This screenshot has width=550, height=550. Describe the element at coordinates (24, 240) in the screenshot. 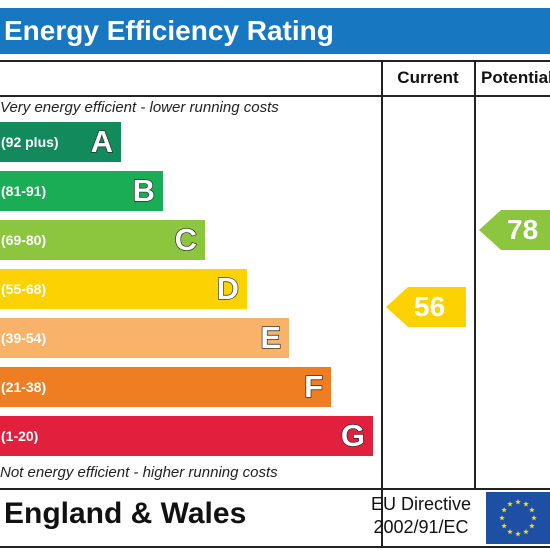

I see `band-range-label: (69-80)` at that location.